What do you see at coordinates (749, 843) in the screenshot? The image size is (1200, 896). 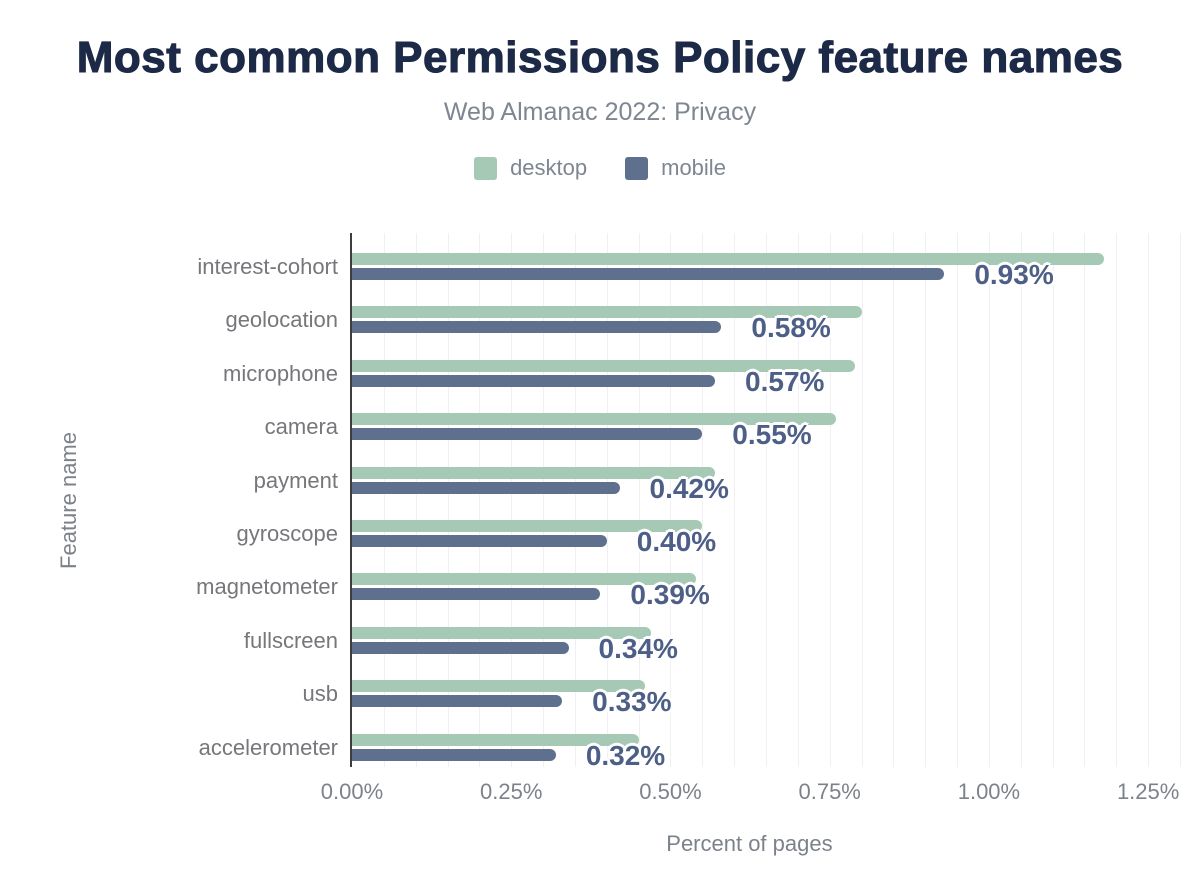 I see `x-axis-title: Percent of pages` at bounding box center [749, 843].